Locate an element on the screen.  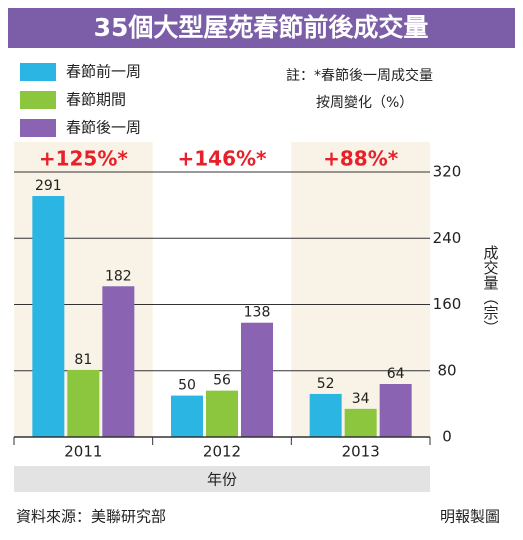
chart-title: 35個大型屋苑春節前後成交量 is located at coordinates (261, 27).